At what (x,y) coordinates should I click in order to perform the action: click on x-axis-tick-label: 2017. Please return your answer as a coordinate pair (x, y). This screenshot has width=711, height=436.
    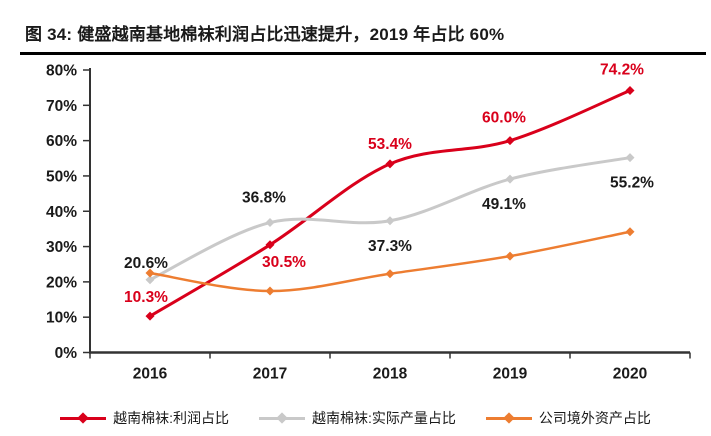
    Looking at the image, I should click on (270, 374).